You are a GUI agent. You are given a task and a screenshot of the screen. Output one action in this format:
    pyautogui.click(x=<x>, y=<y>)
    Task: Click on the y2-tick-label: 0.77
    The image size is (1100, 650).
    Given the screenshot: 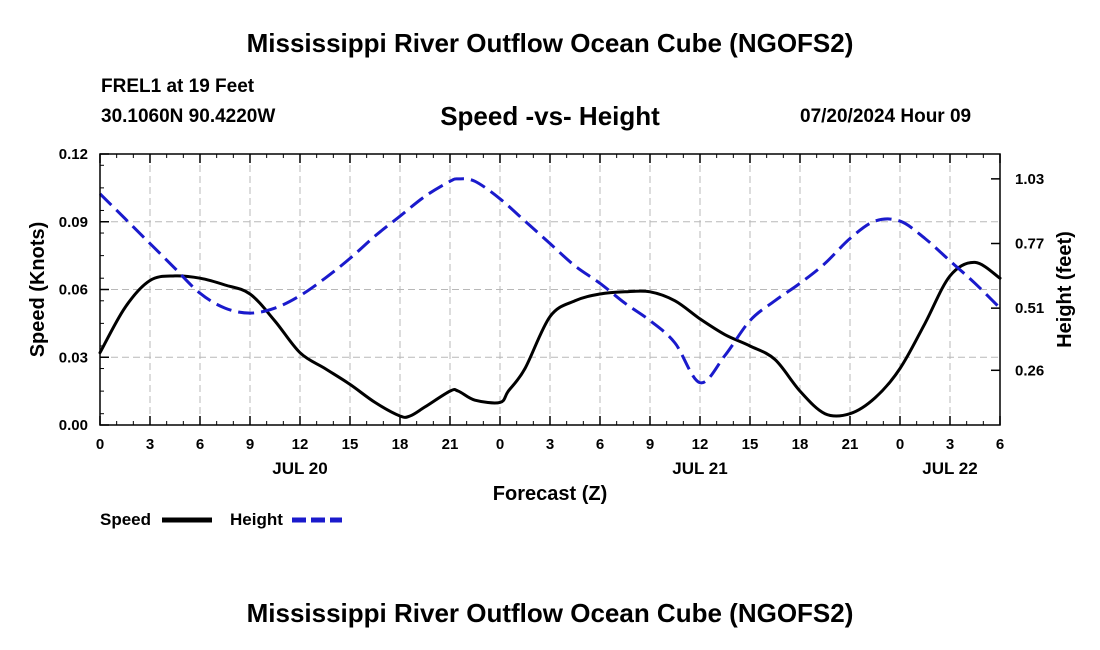 What is the action you would take?
    pyautogui.click(x=1029, y=244)
    